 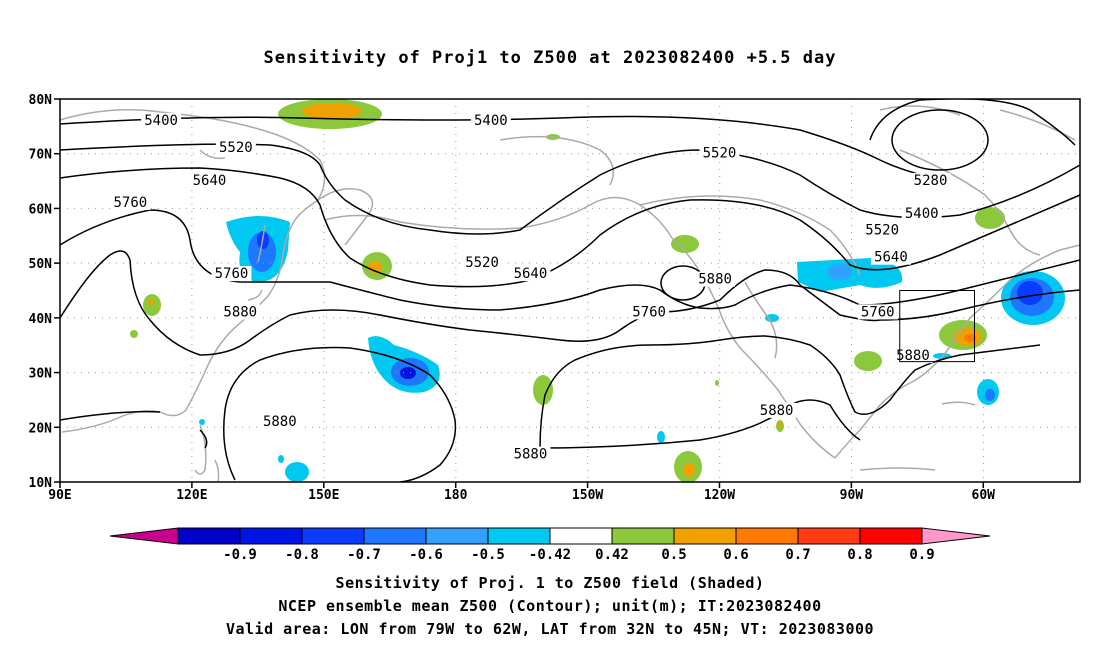 What do you see at coordinates (191, 495) in the screenshot?
I see `lon-label: 120E` at bounding box center [191, 495].